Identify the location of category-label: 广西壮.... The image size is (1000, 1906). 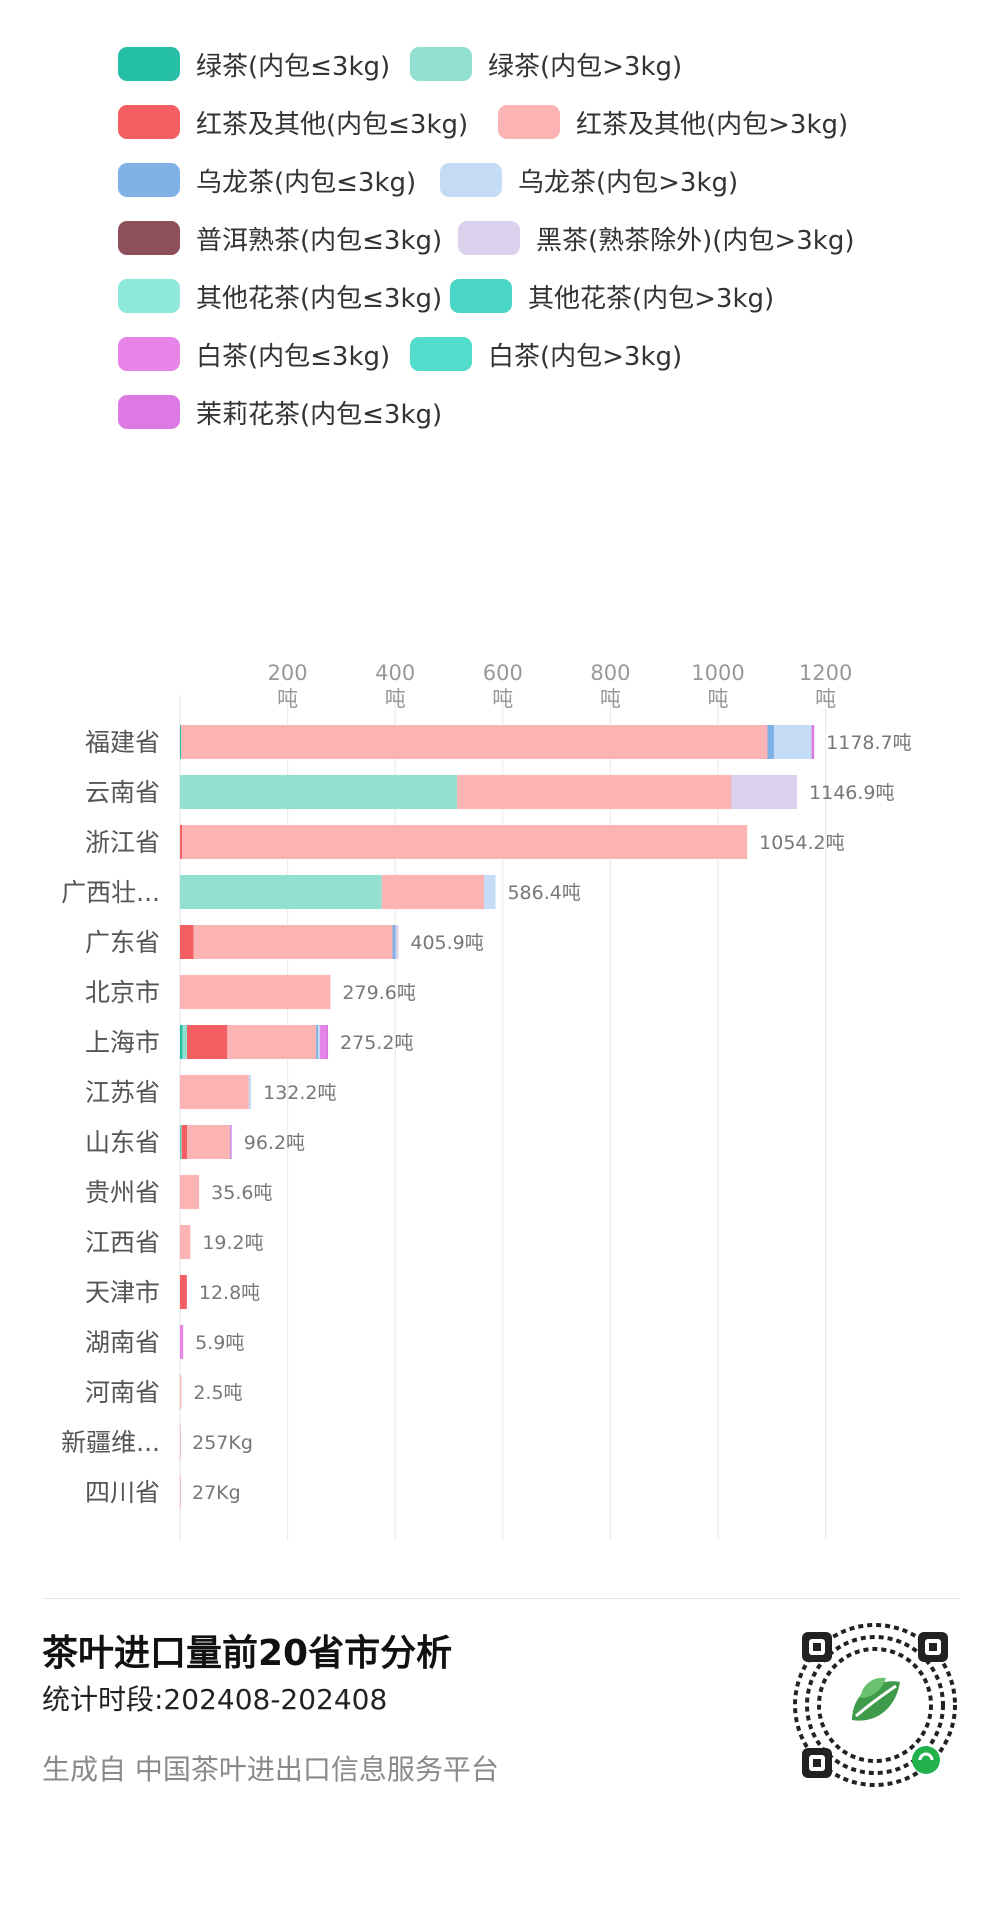
(110, 892).